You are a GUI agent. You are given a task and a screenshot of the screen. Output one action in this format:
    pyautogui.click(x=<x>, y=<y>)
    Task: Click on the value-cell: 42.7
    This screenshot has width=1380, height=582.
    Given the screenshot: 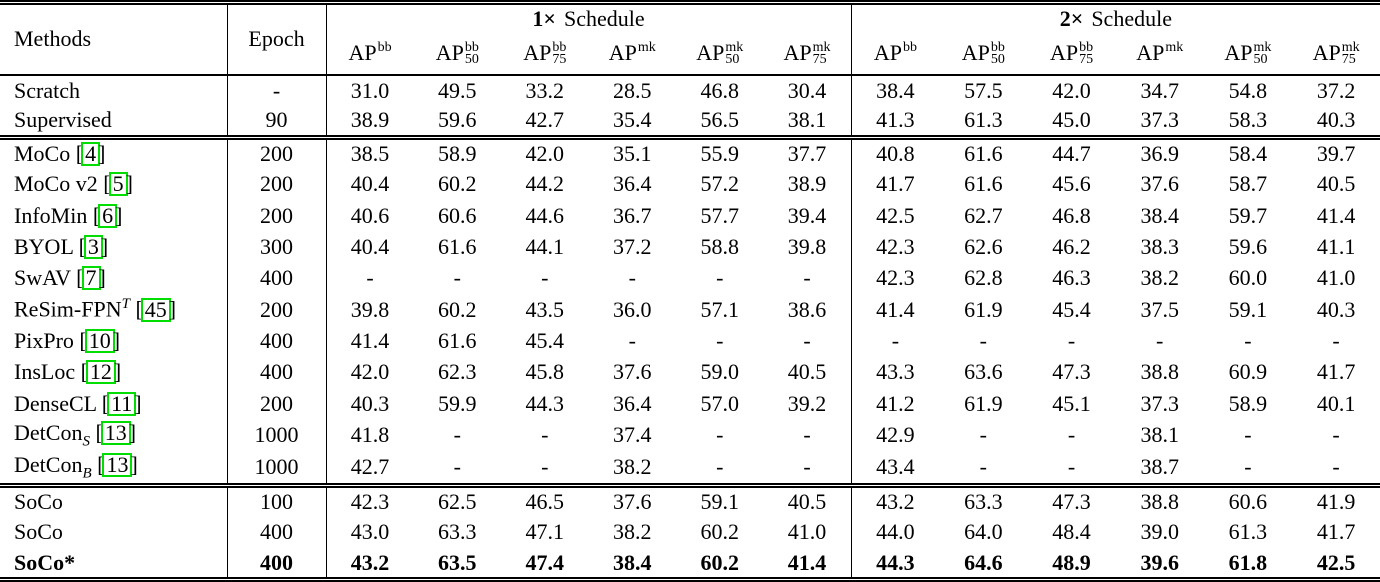 What is the action you would take?
    pyautogui.click(x=545, y=120)
    